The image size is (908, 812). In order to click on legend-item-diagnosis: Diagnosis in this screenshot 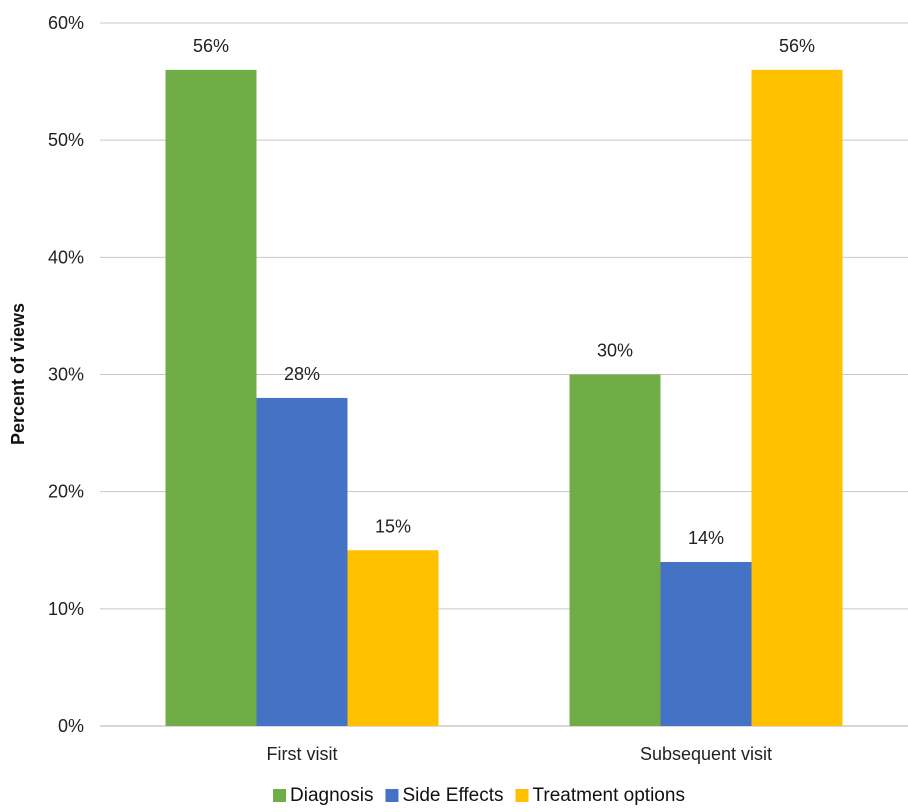, I will do `click(323, 795)`.